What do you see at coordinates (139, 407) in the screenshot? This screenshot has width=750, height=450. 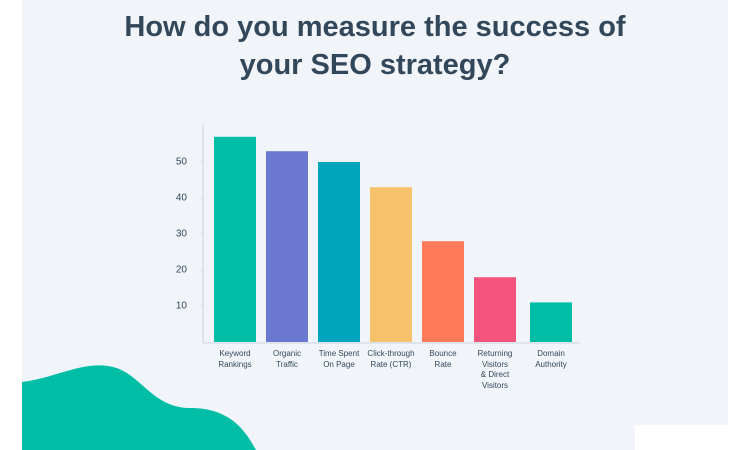 I see `decorative-blob` at bounding box center [139, 407].